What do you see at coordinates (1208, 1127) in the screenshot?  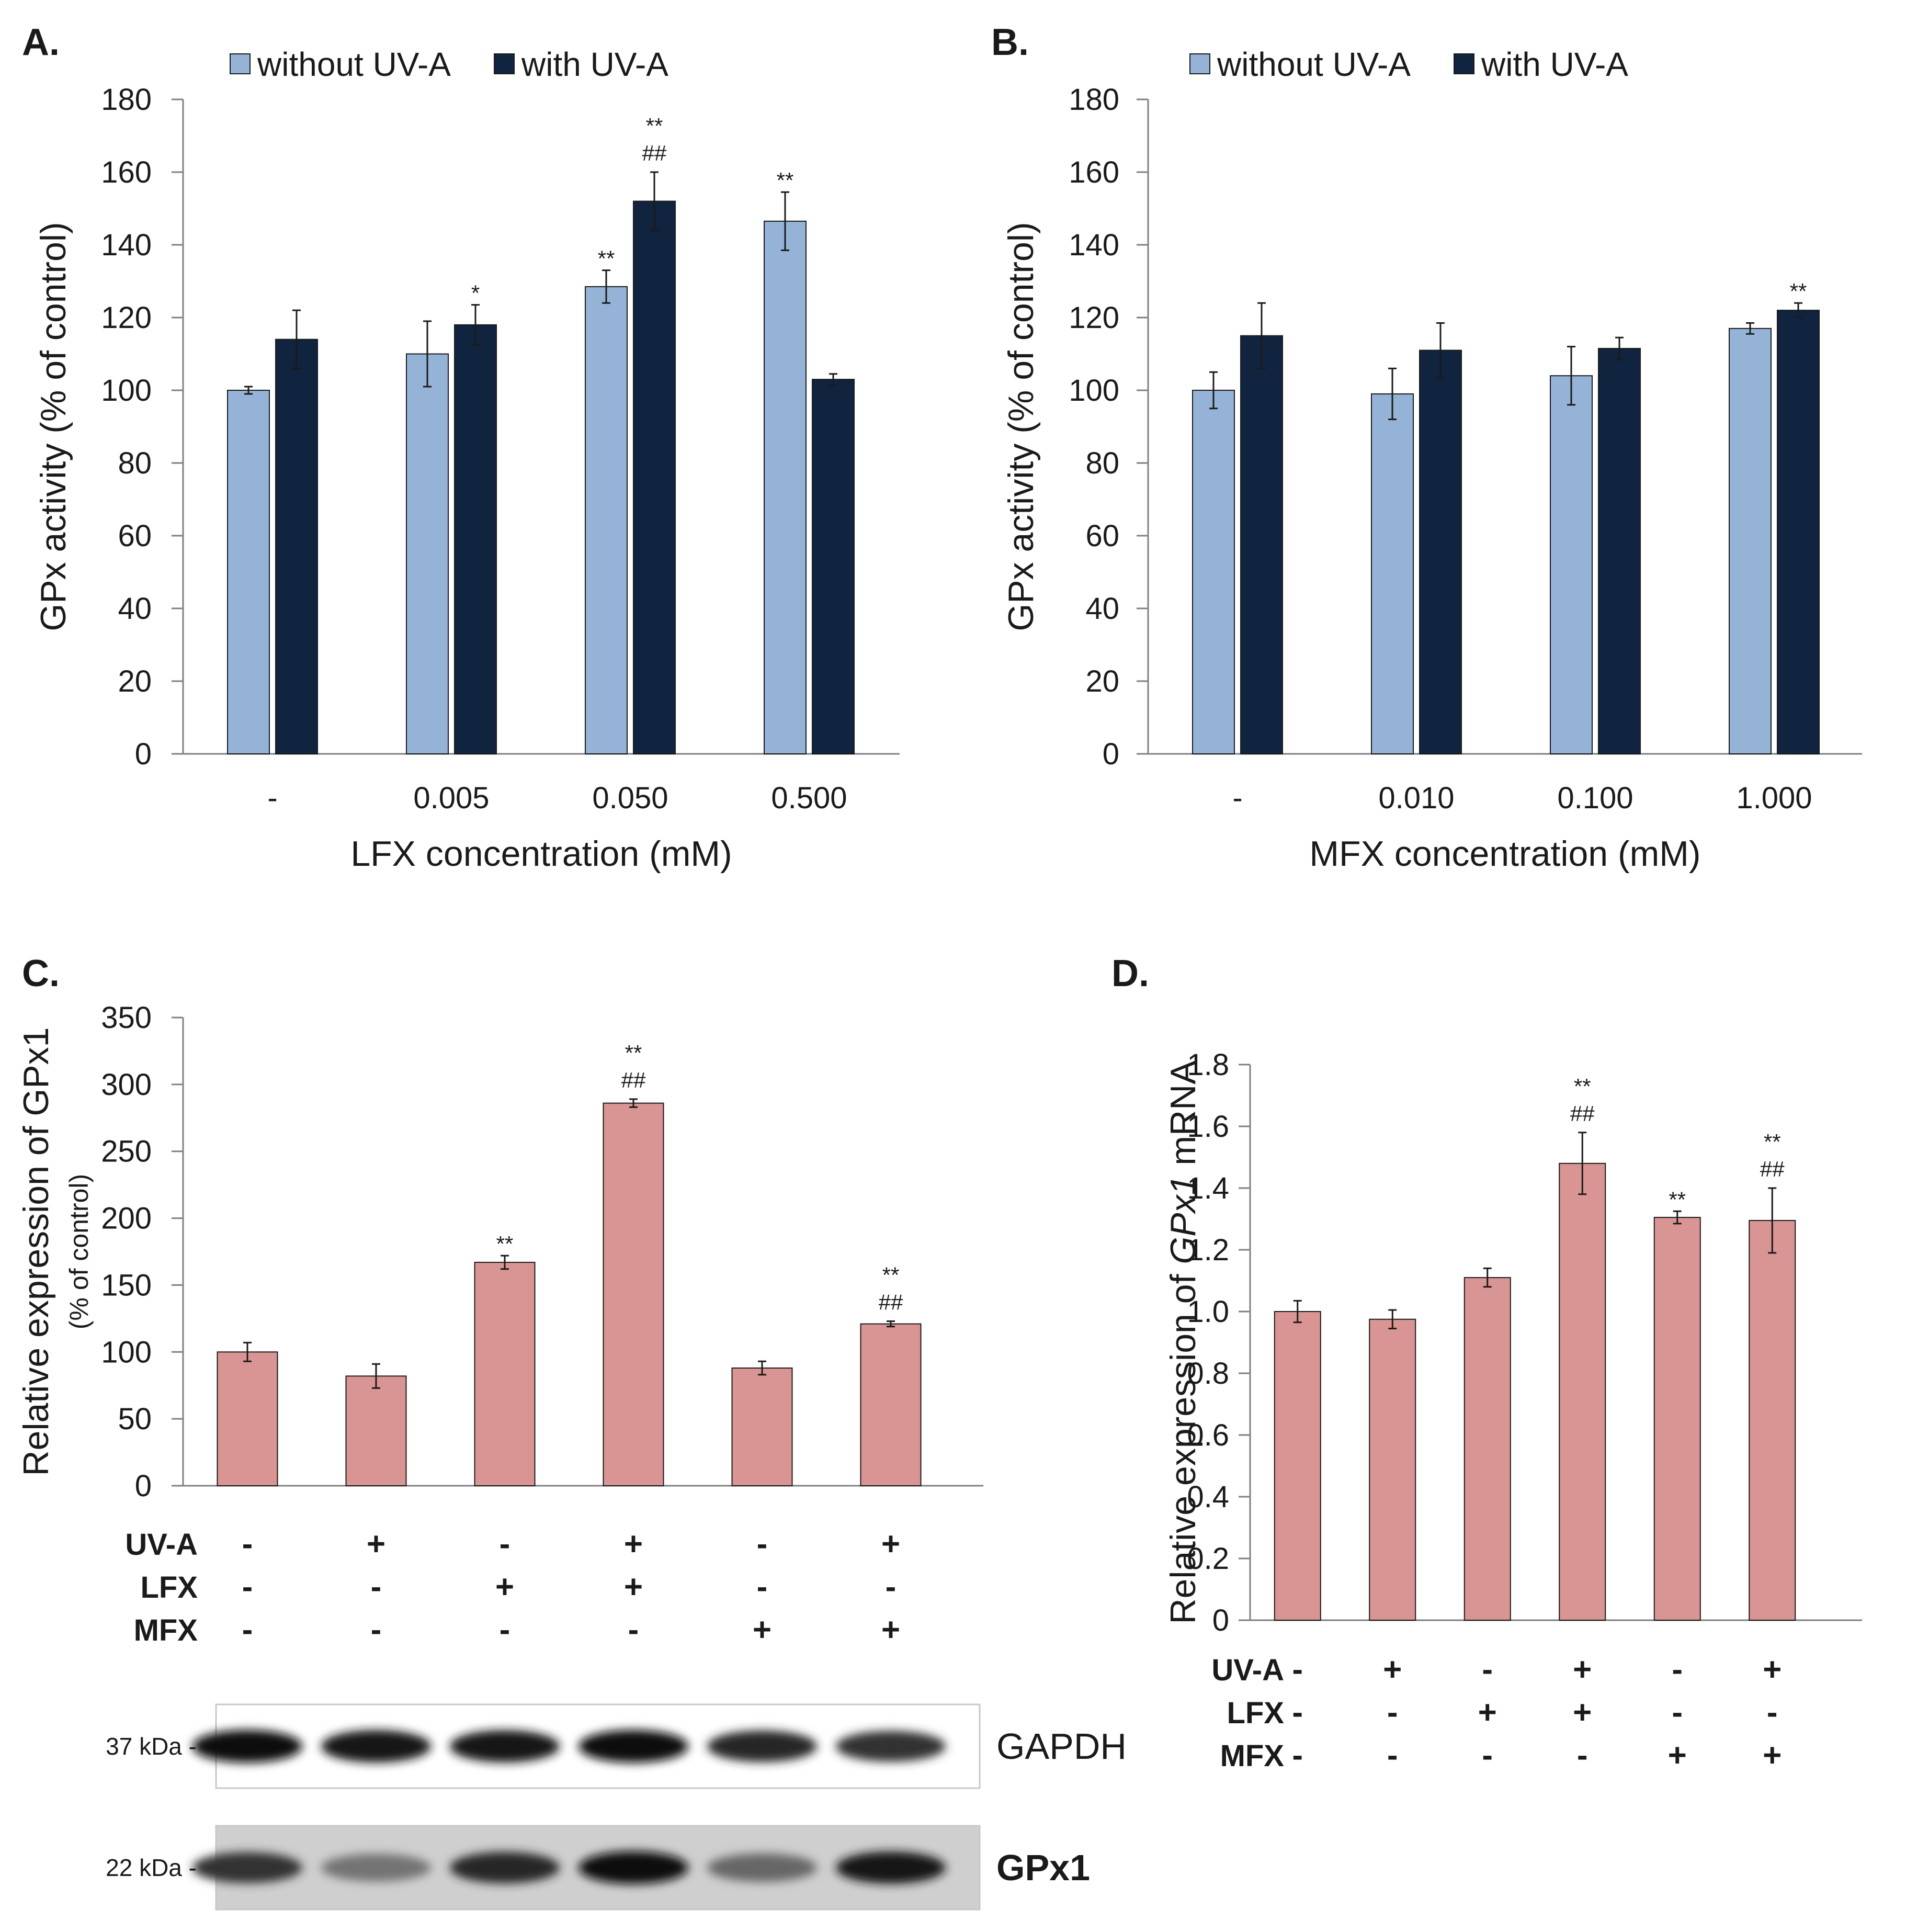 I see `panel-d-y-tick-label: 1.6` at bounding box center [1208, 1127].